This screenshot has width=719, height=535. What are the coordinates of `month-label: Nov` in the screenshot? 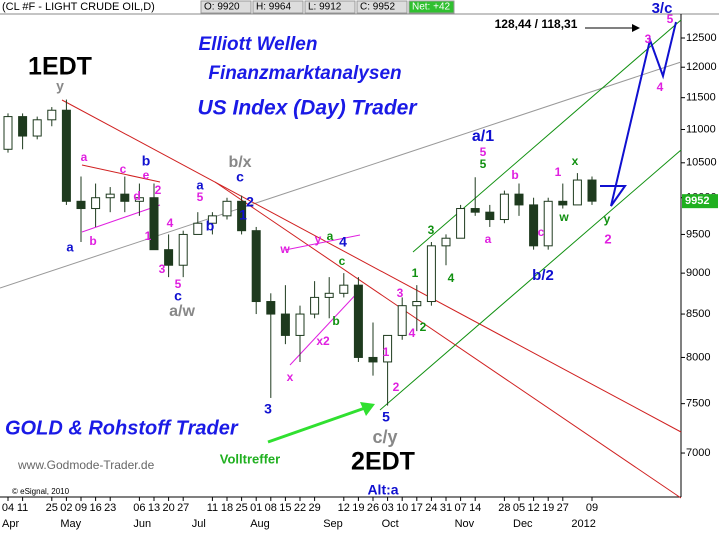 It's located at (465, 524).